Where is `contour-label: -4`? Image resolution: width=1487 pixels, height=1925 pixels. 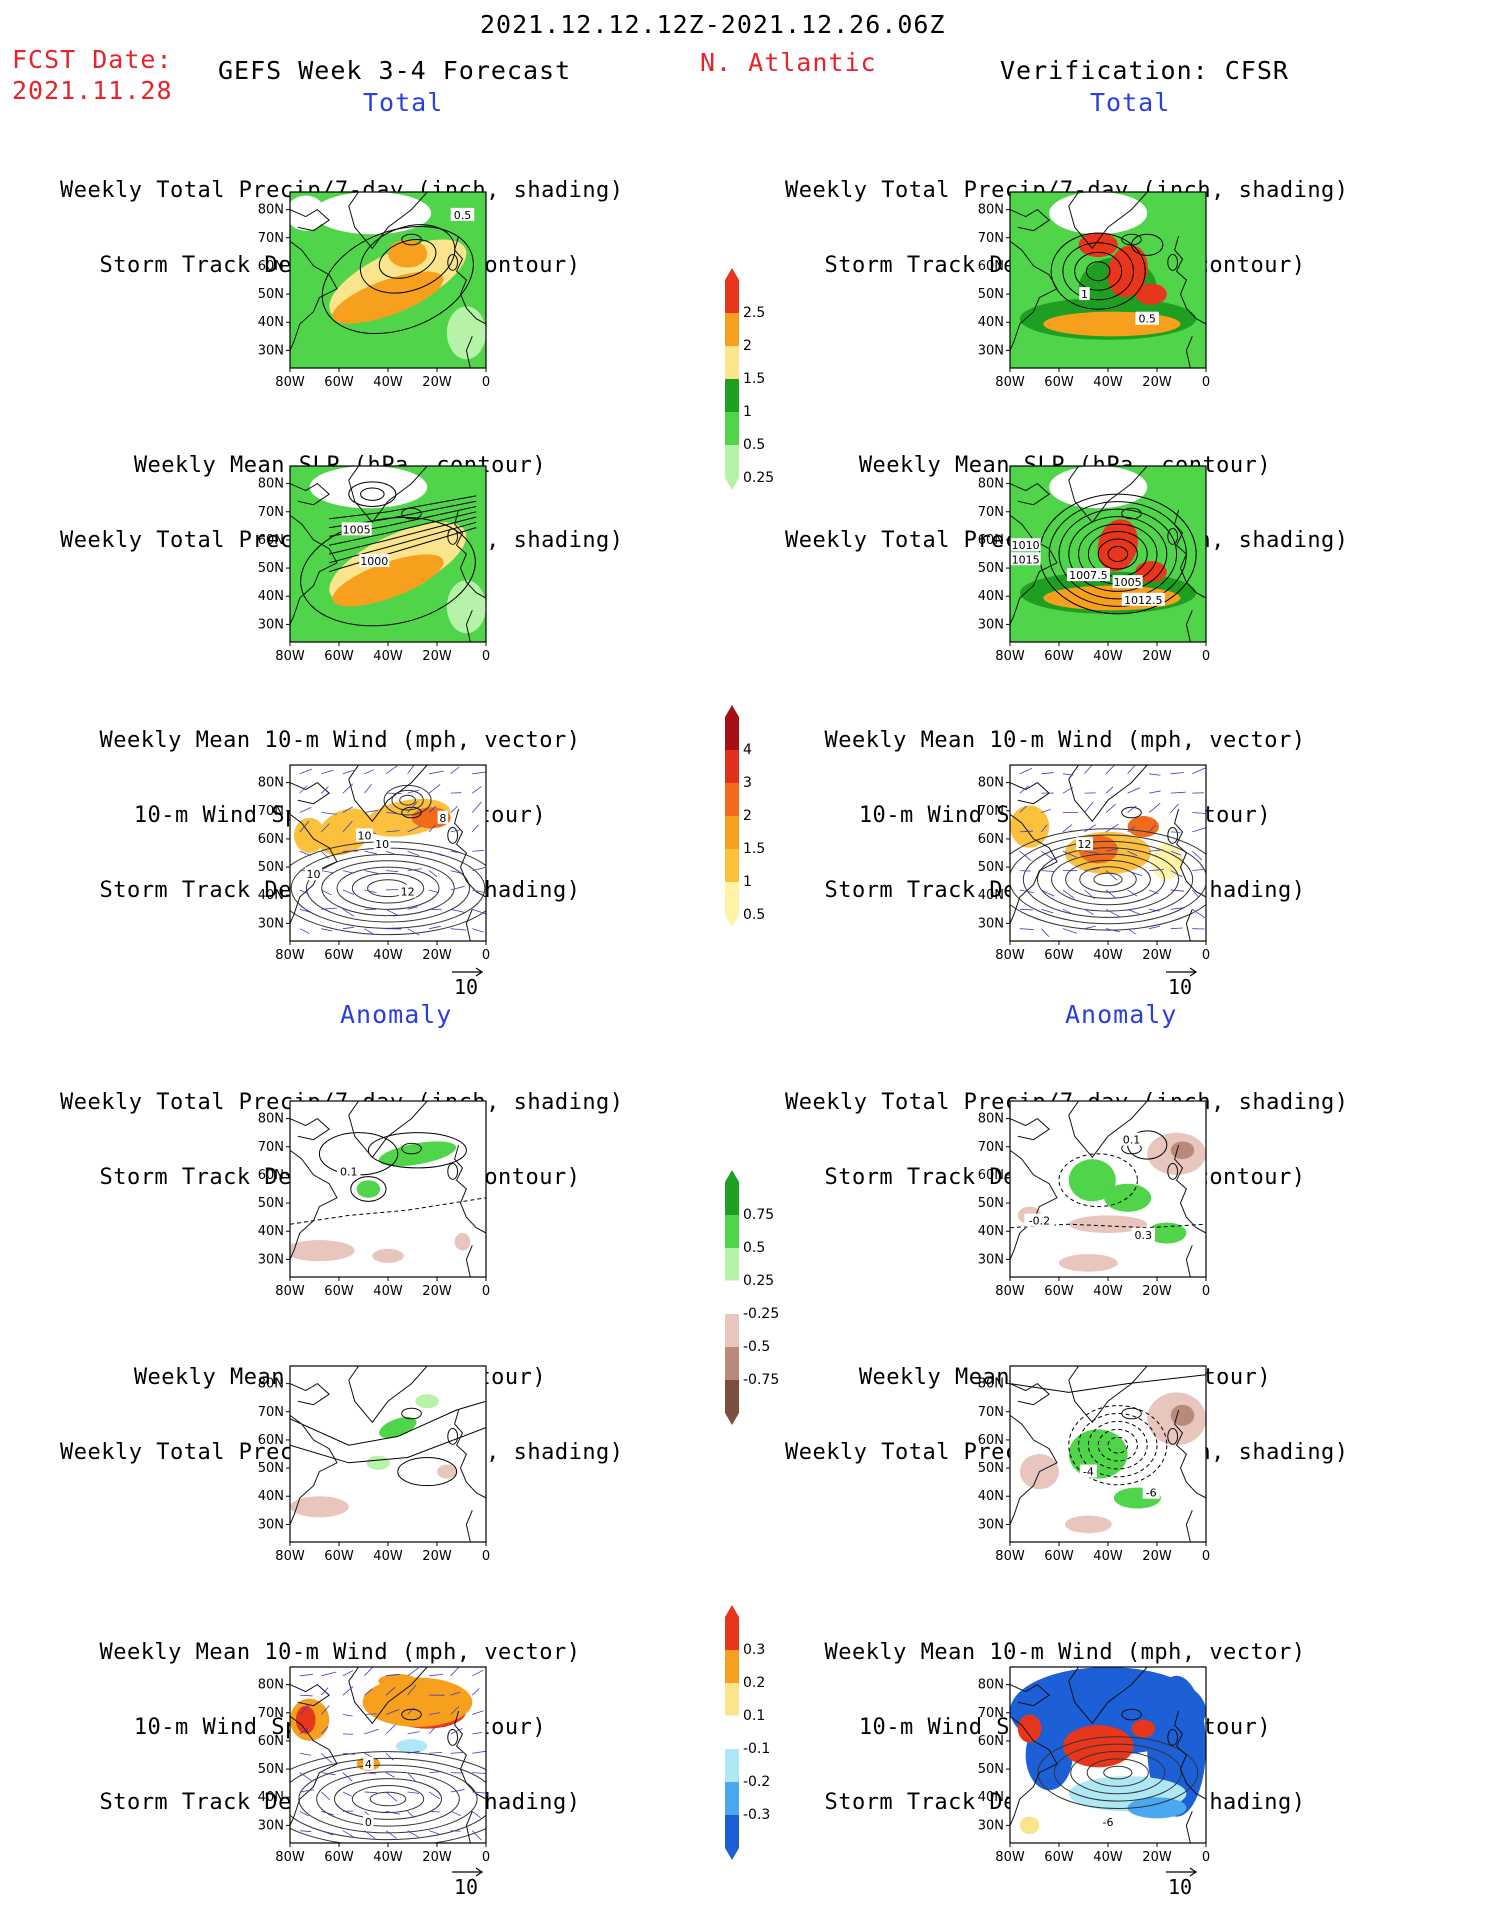
contour-label: -4 is located at coordinates (1088, 1472).